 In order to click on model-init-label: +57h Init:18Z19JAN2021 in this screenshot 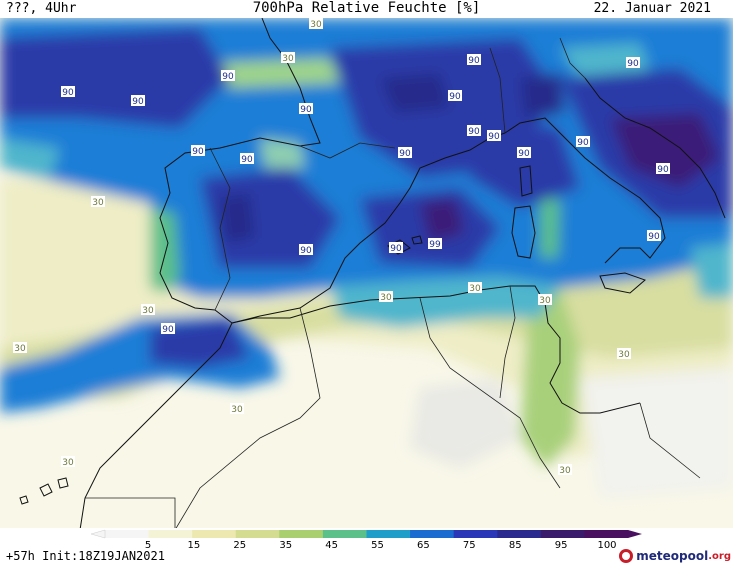, I will do `click(85, 556)`.